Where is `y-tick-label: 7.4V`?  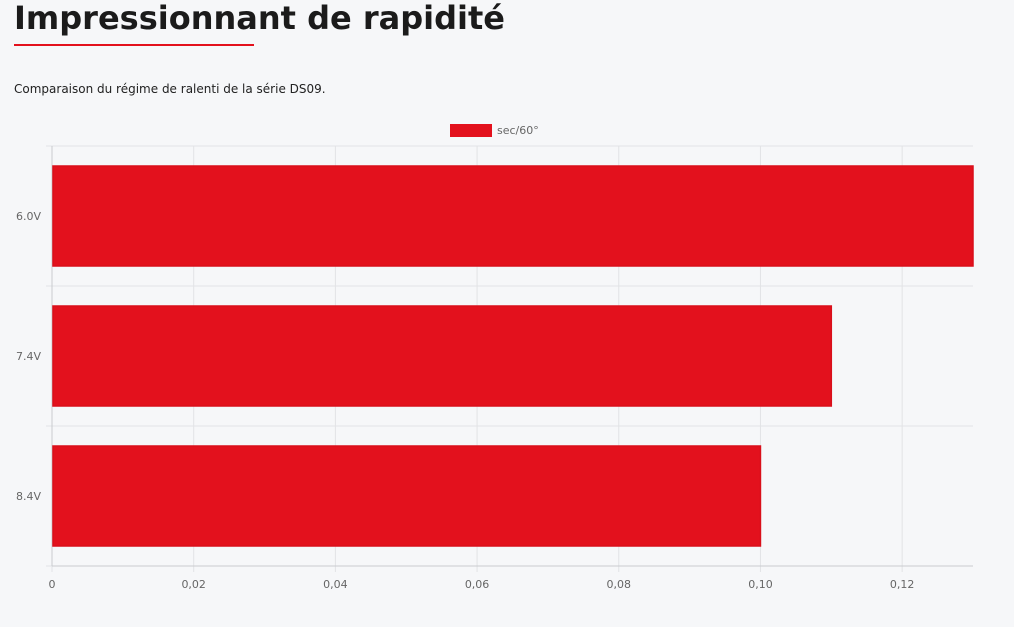 y-tick-label: 7.4V is located at coordinates (28, 356).